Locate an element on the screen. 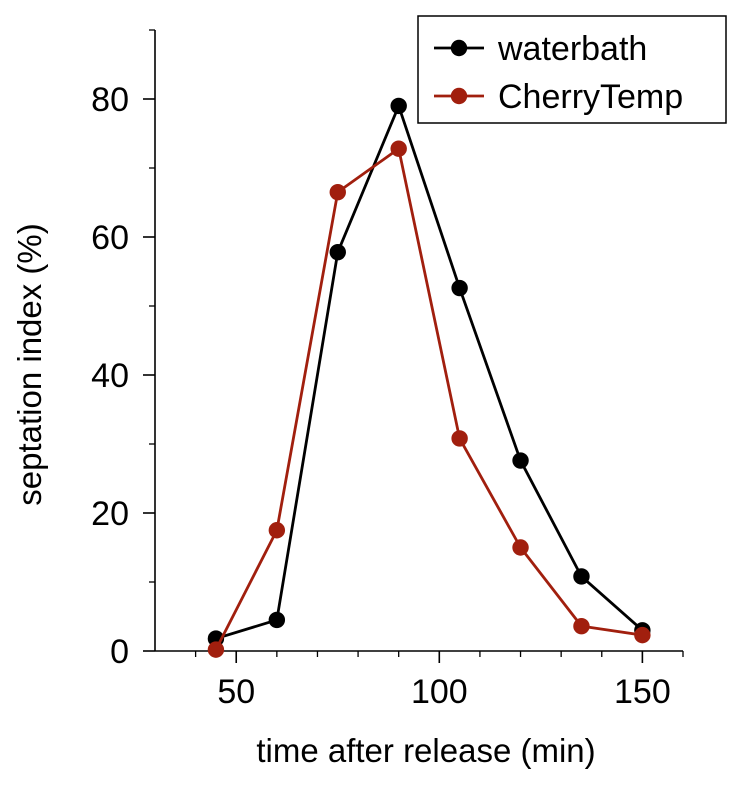 Image resolution: width=734 pixels, height=785 pixels. legend-entries: waterbath CherryTemp is located at coordinates (558, 73).